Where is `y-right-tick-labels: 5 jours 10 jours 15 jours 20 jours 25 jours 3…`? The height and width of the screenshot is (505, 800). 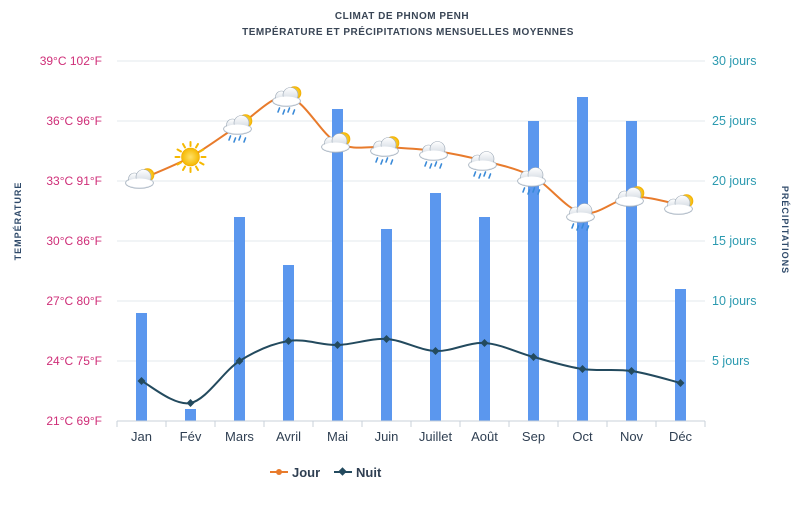
y-right-tick-labels: 5 jours 10 jours 15 jours 20 jours 25 jours 3… is located at coordinates (734, 211).